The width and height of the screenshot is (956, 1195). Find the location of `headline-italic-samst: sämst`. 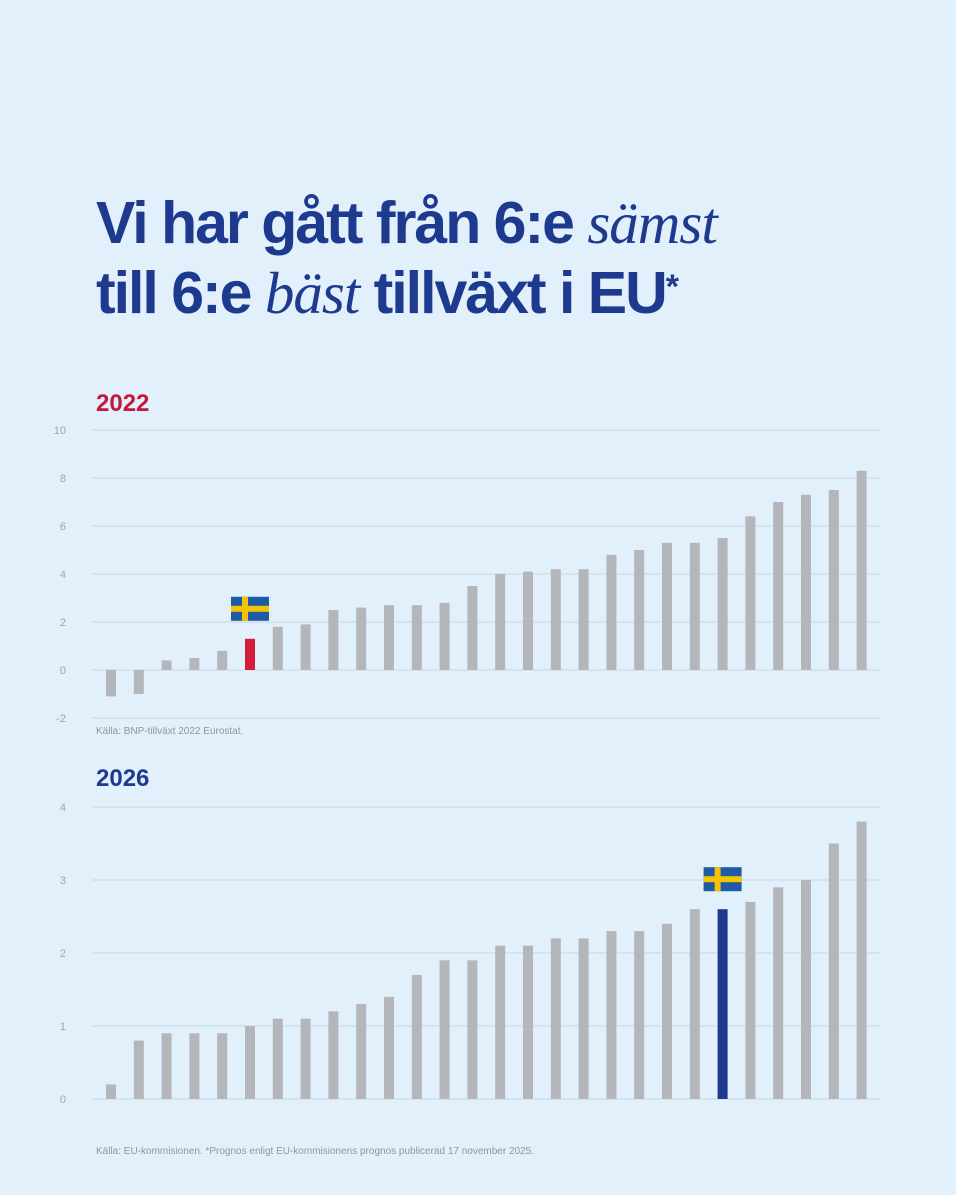

headline-italic-samst: sämst is located at coordinates (652, 223).